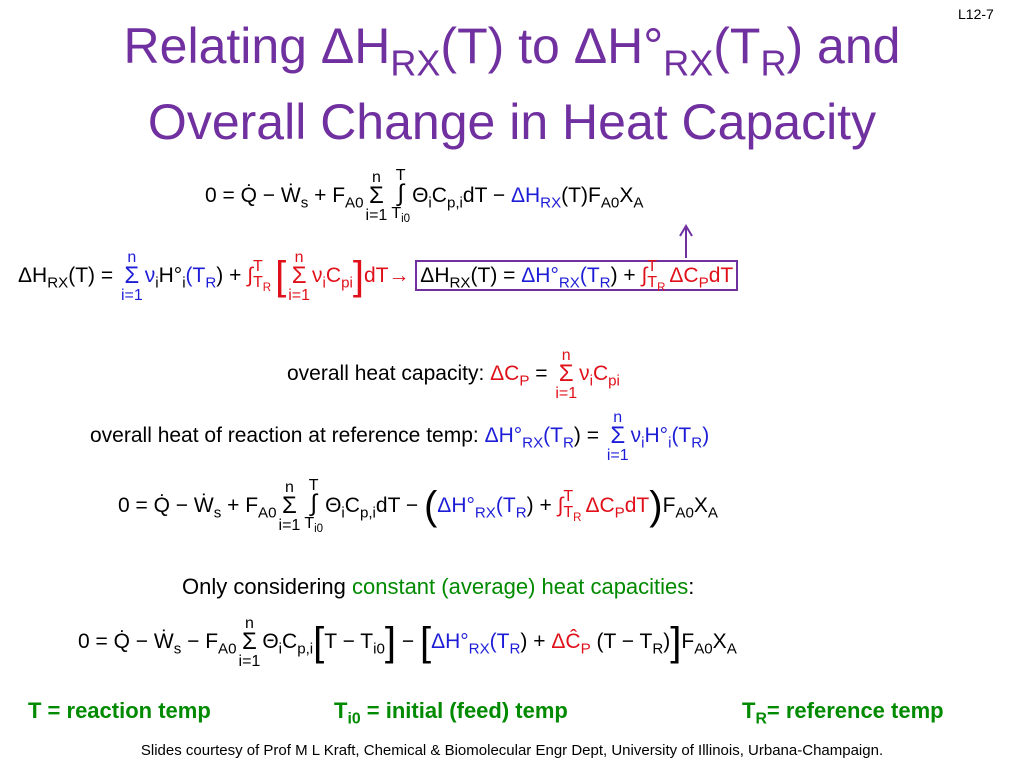  I want to click on layout: ΔH°RX(TR, so click(565, 277).